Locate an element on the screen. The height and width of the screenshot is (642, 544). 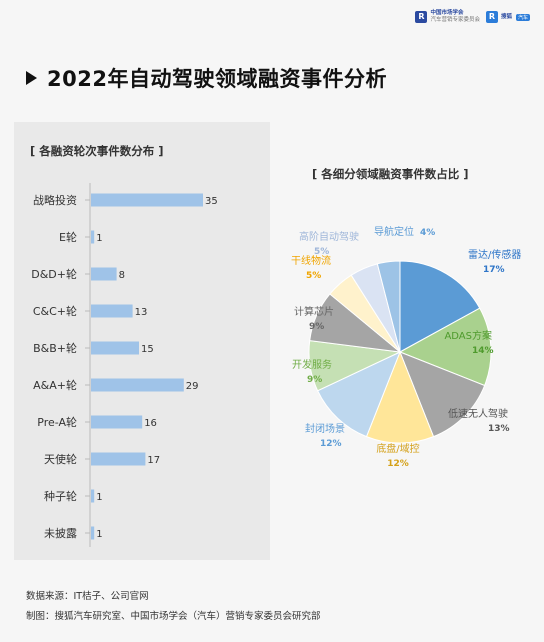
play-triangle-icon is located at coordinates (31, 78).